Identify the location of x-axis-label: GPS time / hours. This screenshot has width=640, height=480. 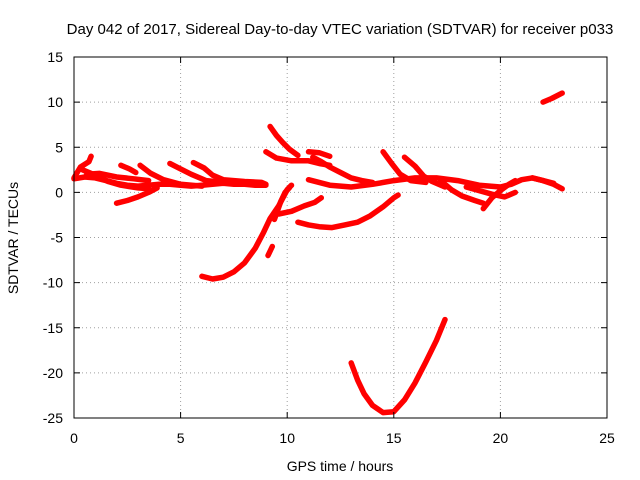
(340, 466).